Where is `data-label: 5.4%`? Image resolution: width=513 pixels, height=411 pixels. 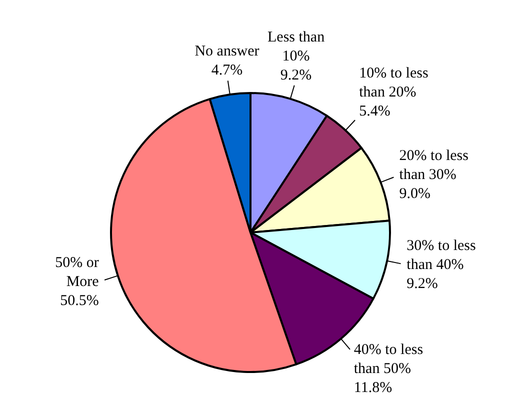
data-label: 5.4% is located at coordinates (374, 112).